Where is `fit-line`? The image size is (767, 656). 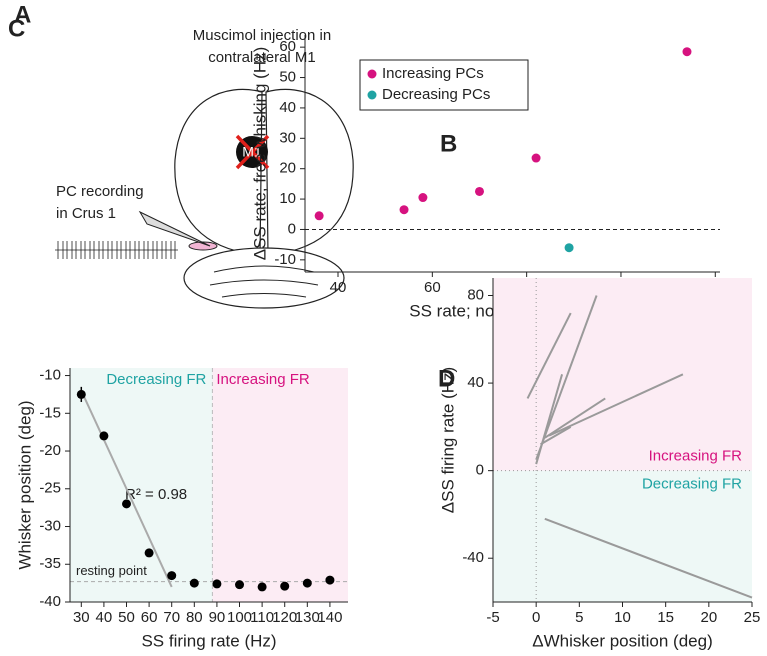 fit-line is located at coordinates (126, 489).